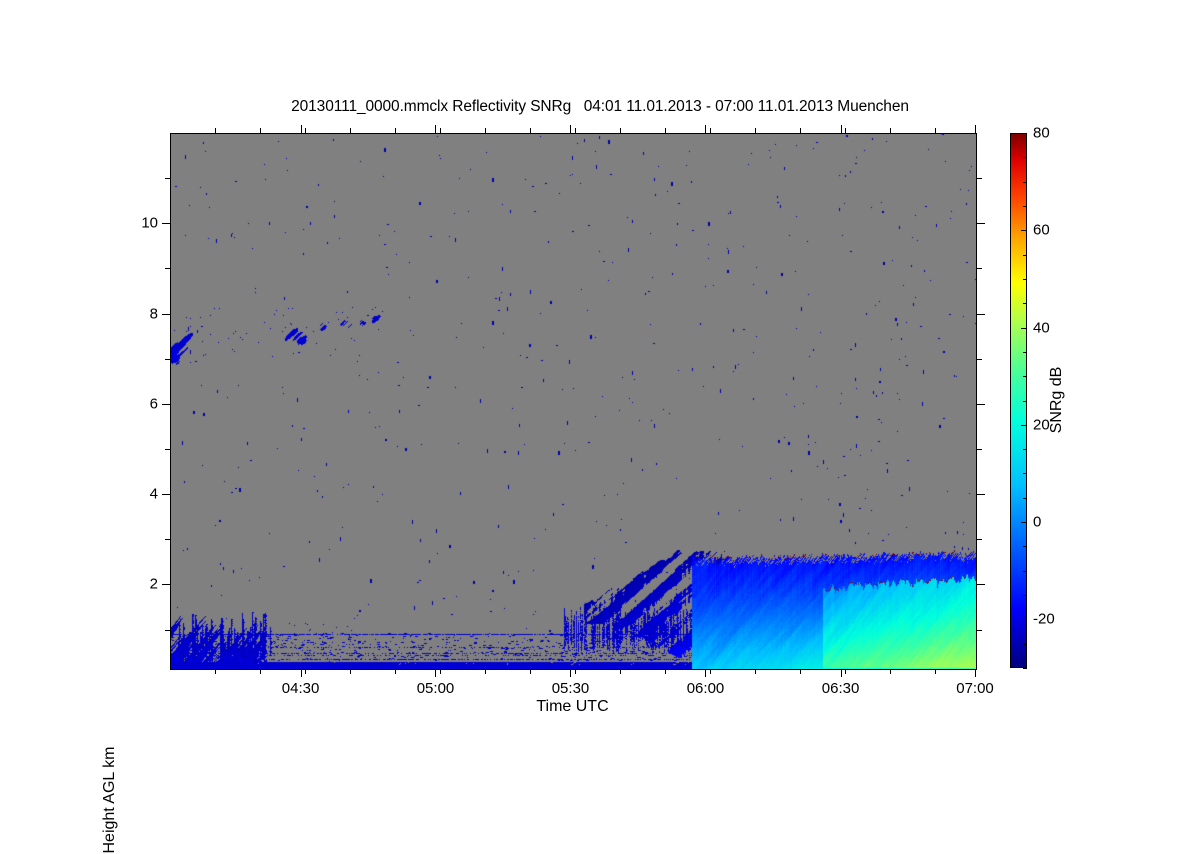  Describe the element at coordinates (1041, 230) in the screenshot. I see `colorbar-tick-label: 60` at that location.